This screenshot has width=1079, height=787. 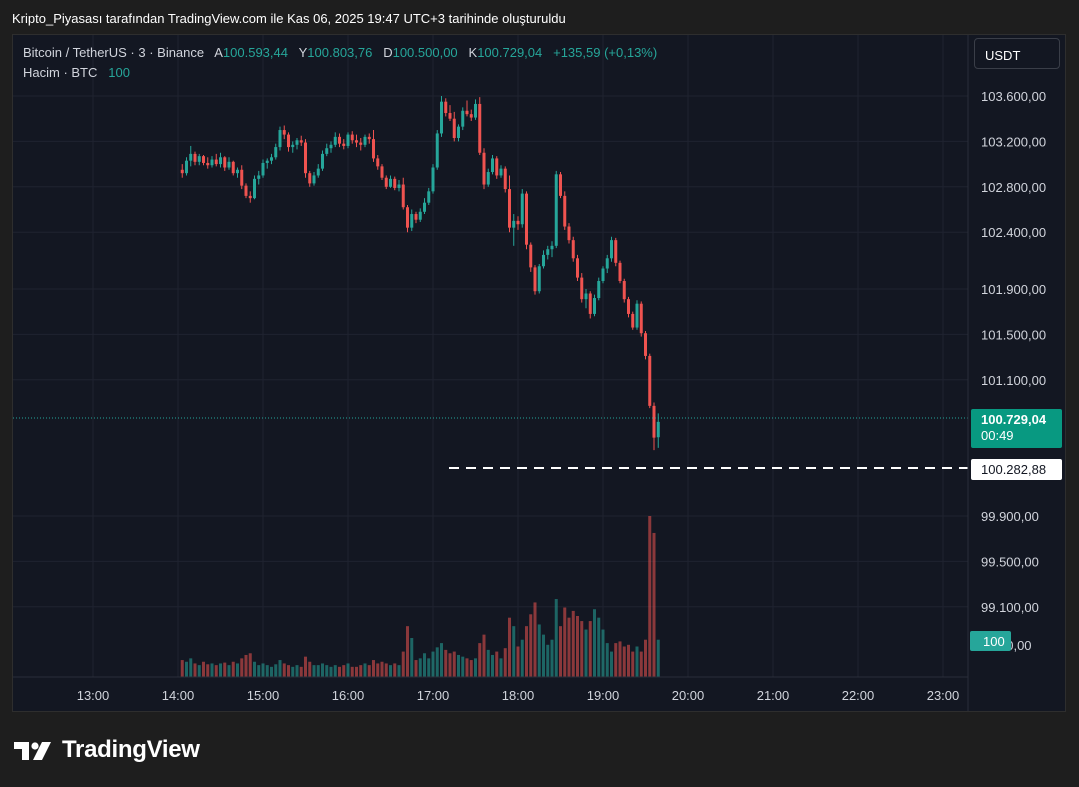 I want to click on last-price-value: 100.729,04, so click(x=1014, y=419).